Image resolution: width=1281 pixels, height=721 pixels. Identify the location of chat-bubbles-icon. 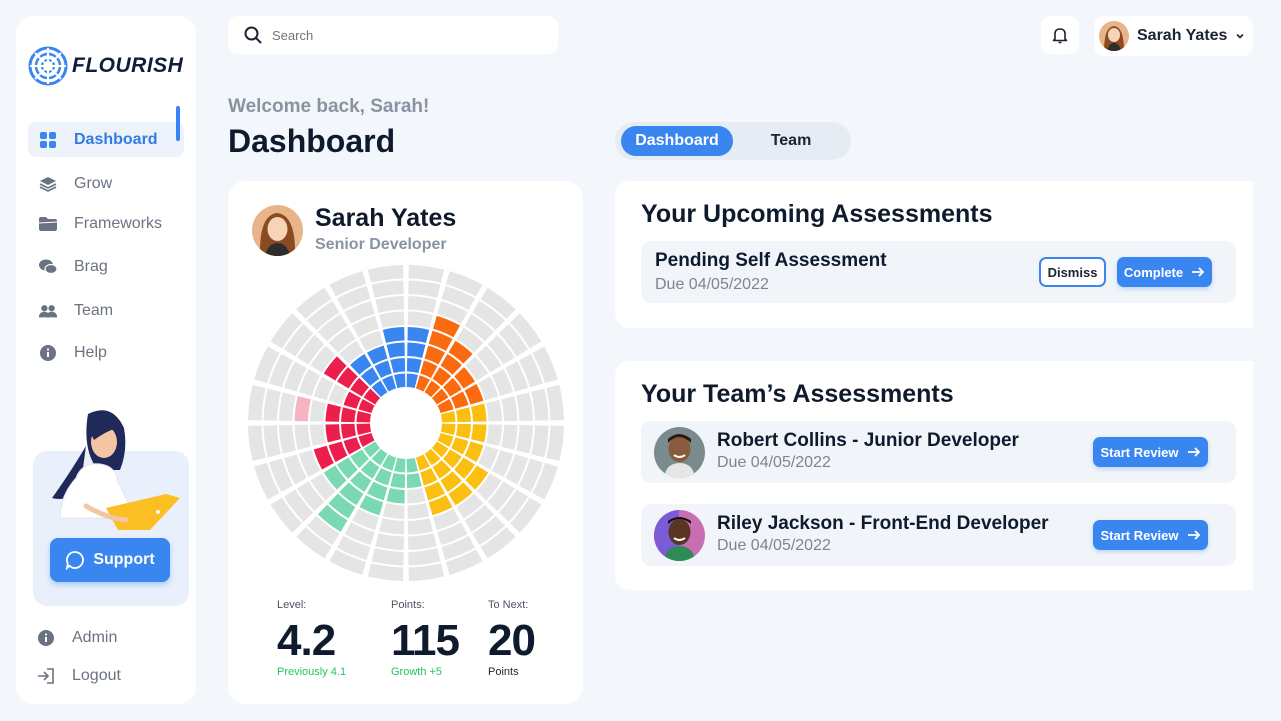
(48, 267).